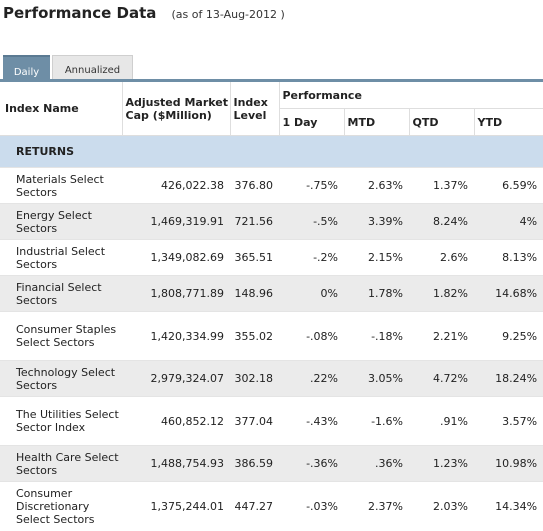 Image resolution: width=543 pixels, height=531 pixels. Describe the element at coordinates (311, 122) in the screenshot. I see `col-1-day: 1 Day` at that location.